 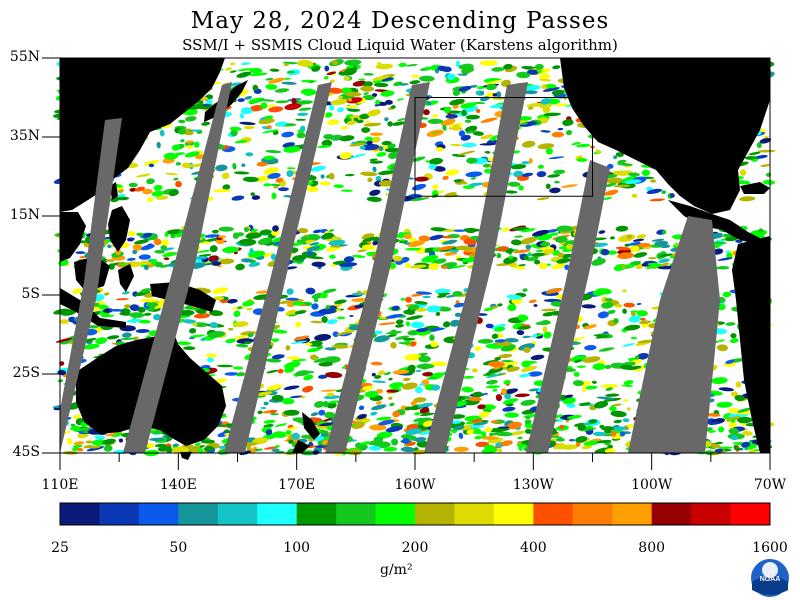 I want to click on lon-label: 130W, so click(x=533, y=485).